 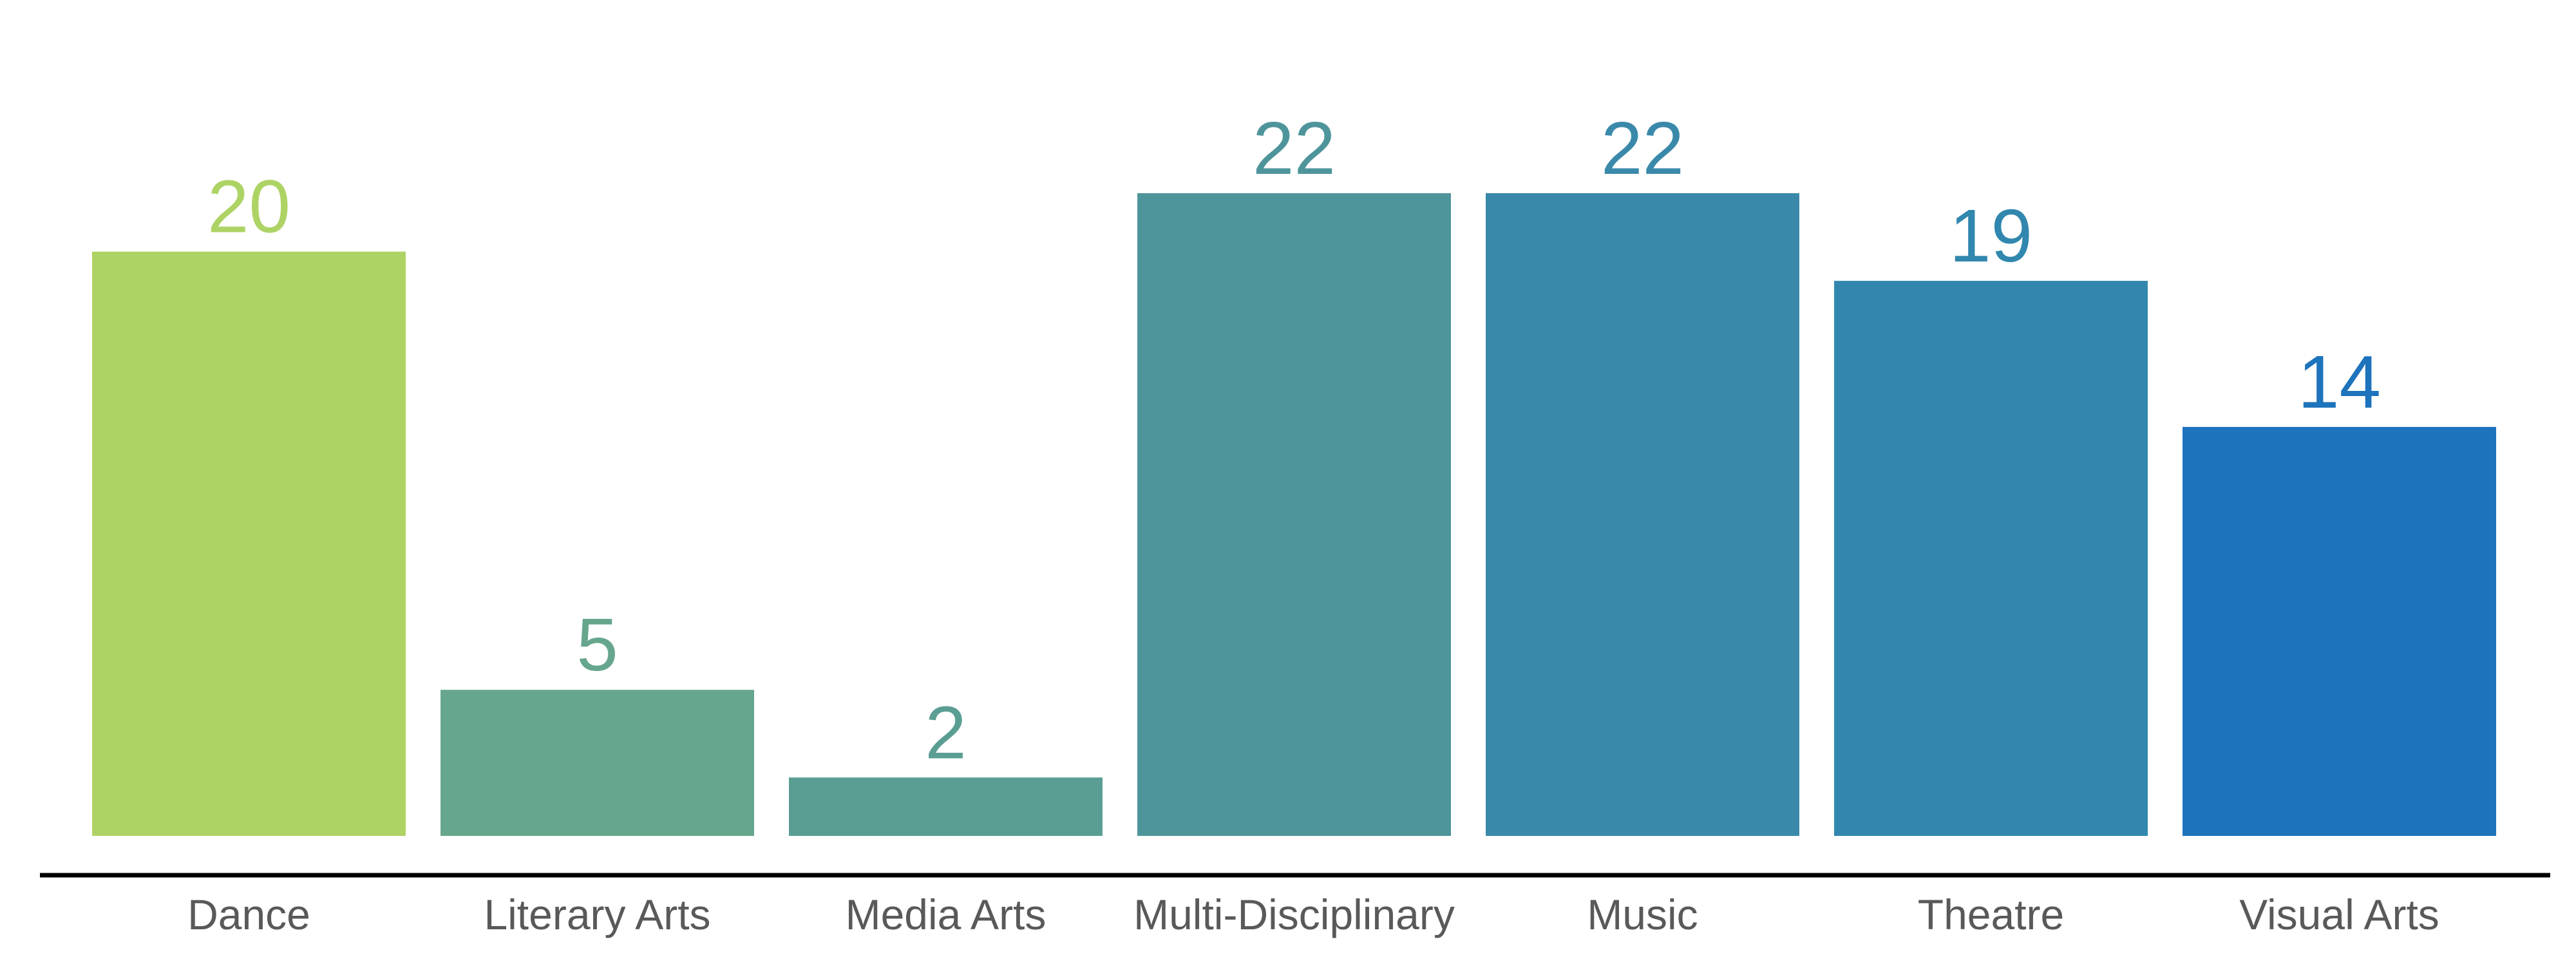 What do you see at coordinates (946, 732) in the screenshot?
I see `value-label-media-arts: 2` at bounding box center [946, 732].